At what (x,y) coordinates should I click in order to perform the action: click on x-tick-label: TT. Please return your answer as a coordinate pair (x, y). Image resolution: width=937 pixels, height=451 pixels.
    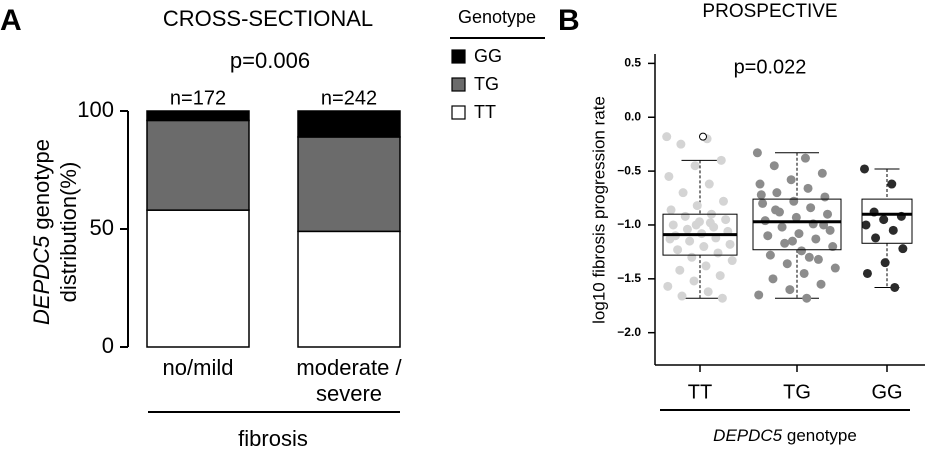
    Looking at the image, I should click on (700, 392).